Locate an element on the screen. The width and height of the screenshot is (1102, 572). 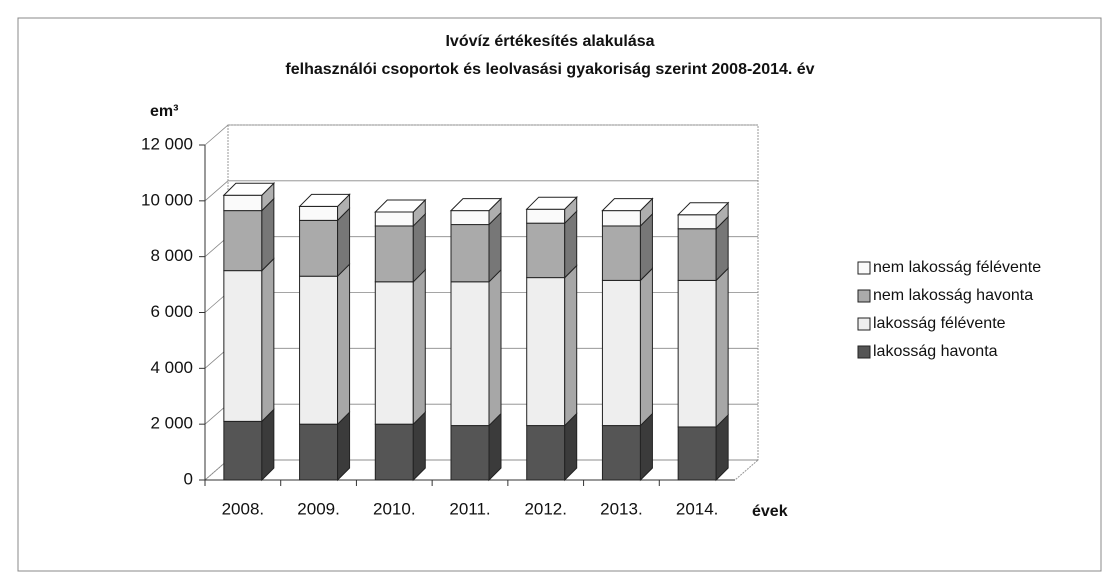
y-tick-label: 4 000 is located at coordinates (171, 367).